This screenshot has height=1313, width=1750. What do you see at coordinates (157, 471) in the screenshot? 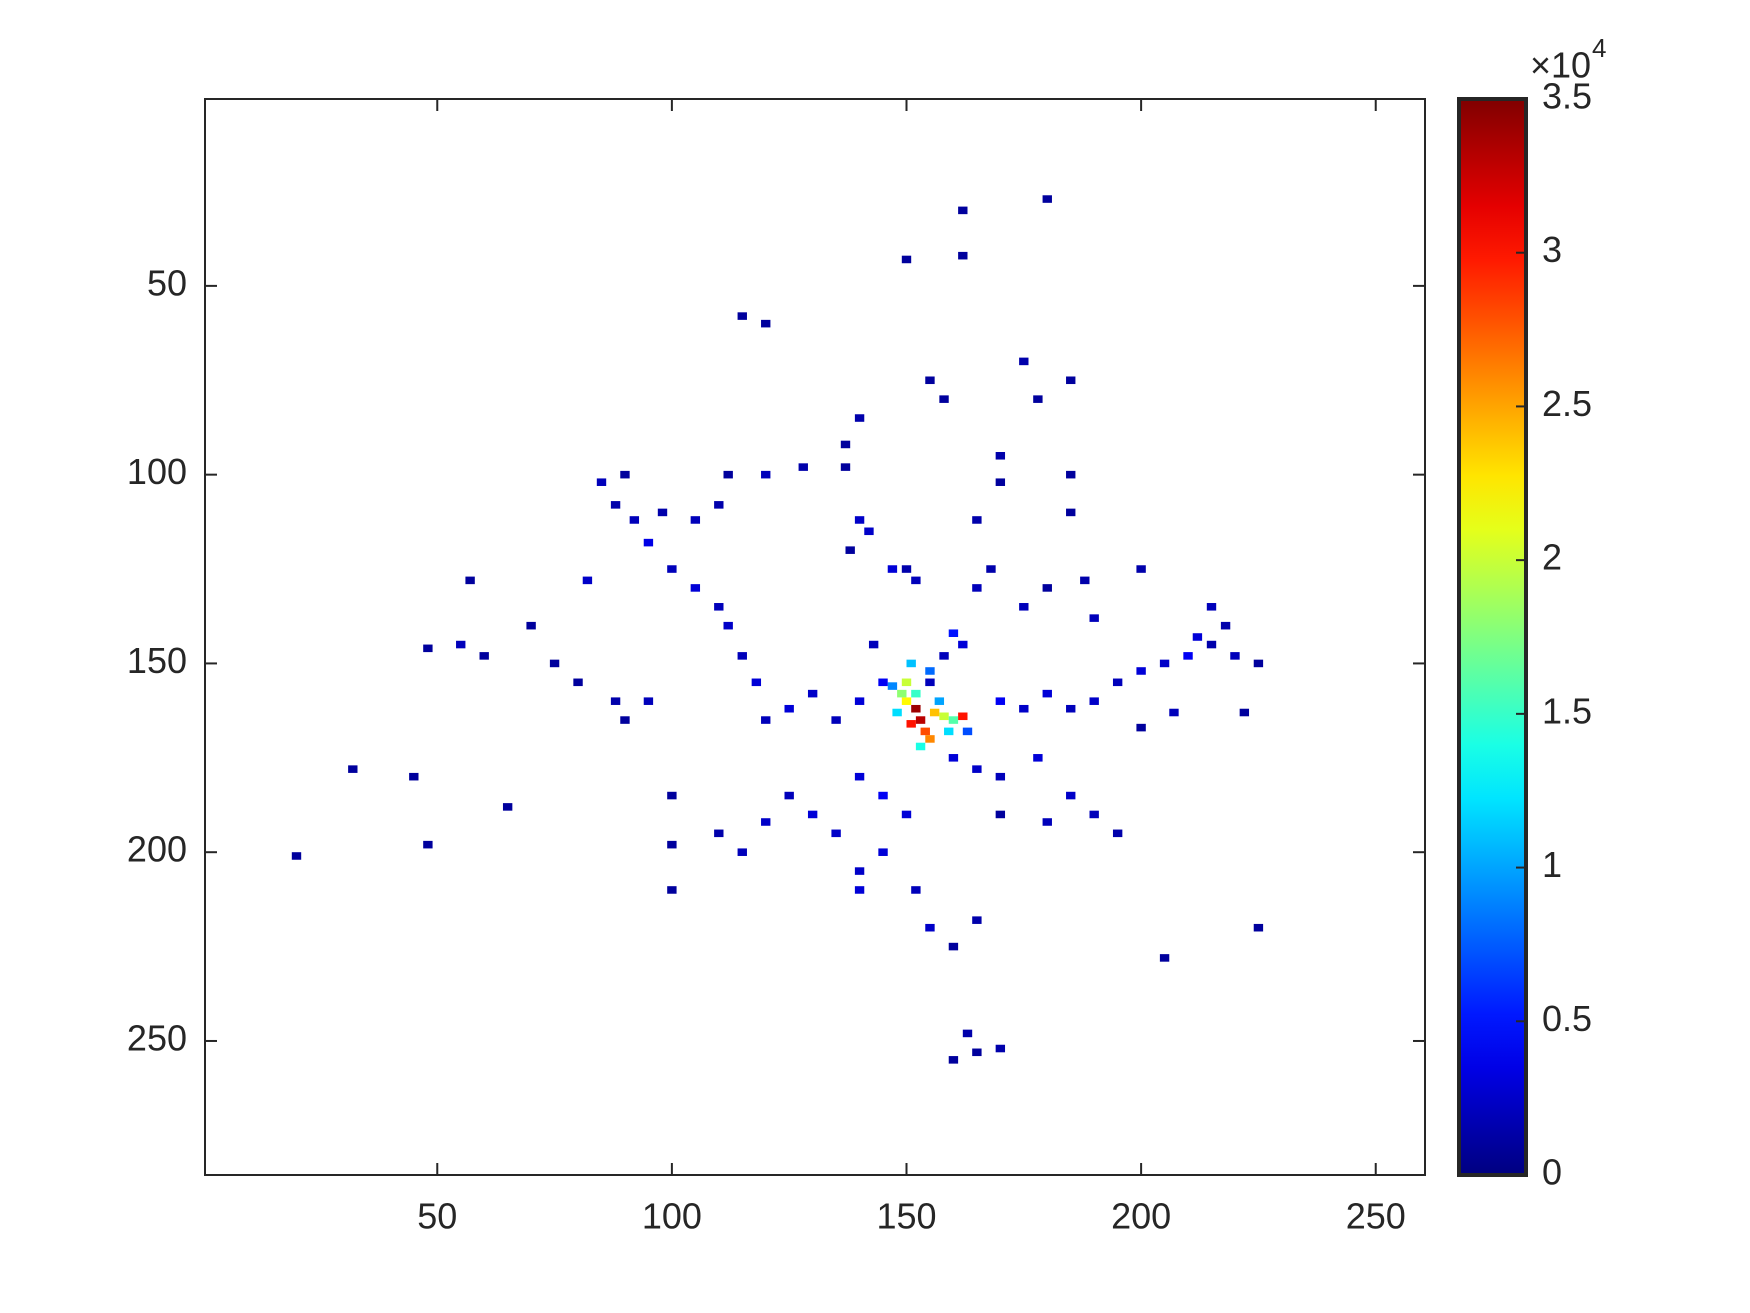
I see `y-tick-label: 100` at bounding box center [157, 471].